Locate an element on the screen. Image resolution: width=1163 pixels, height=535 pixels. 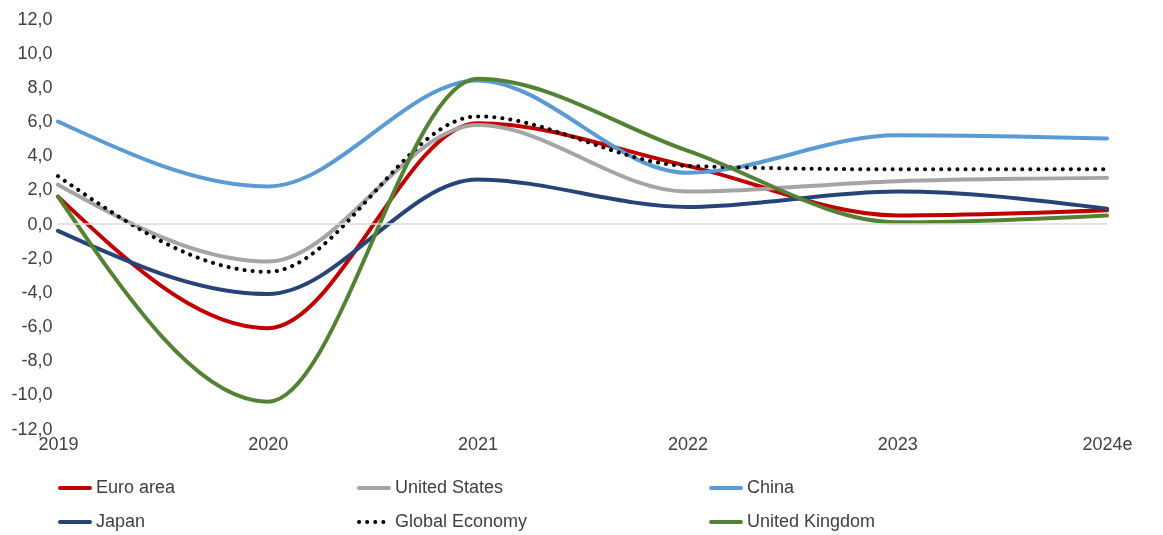
y-tick-label: -2,0 is located at coordinates (37, 257).